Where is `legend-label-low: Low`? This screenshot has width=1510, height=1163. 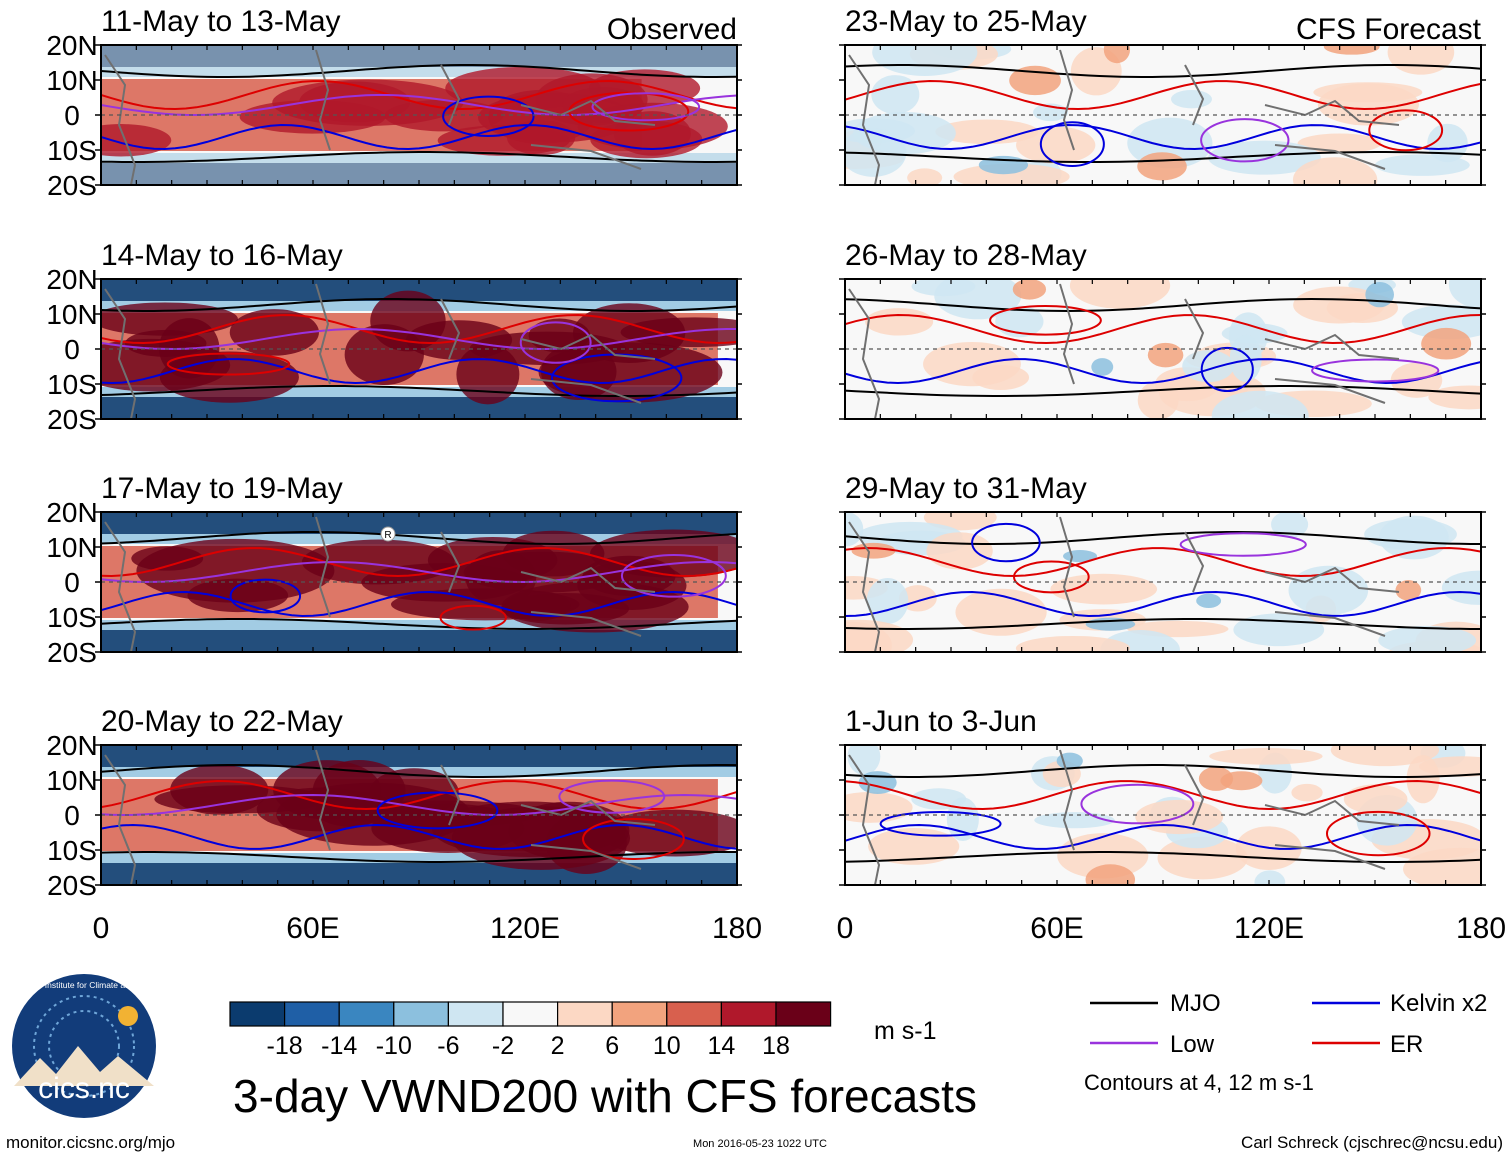
legend-label-low: Low is located at coordinates (1192, 1044).